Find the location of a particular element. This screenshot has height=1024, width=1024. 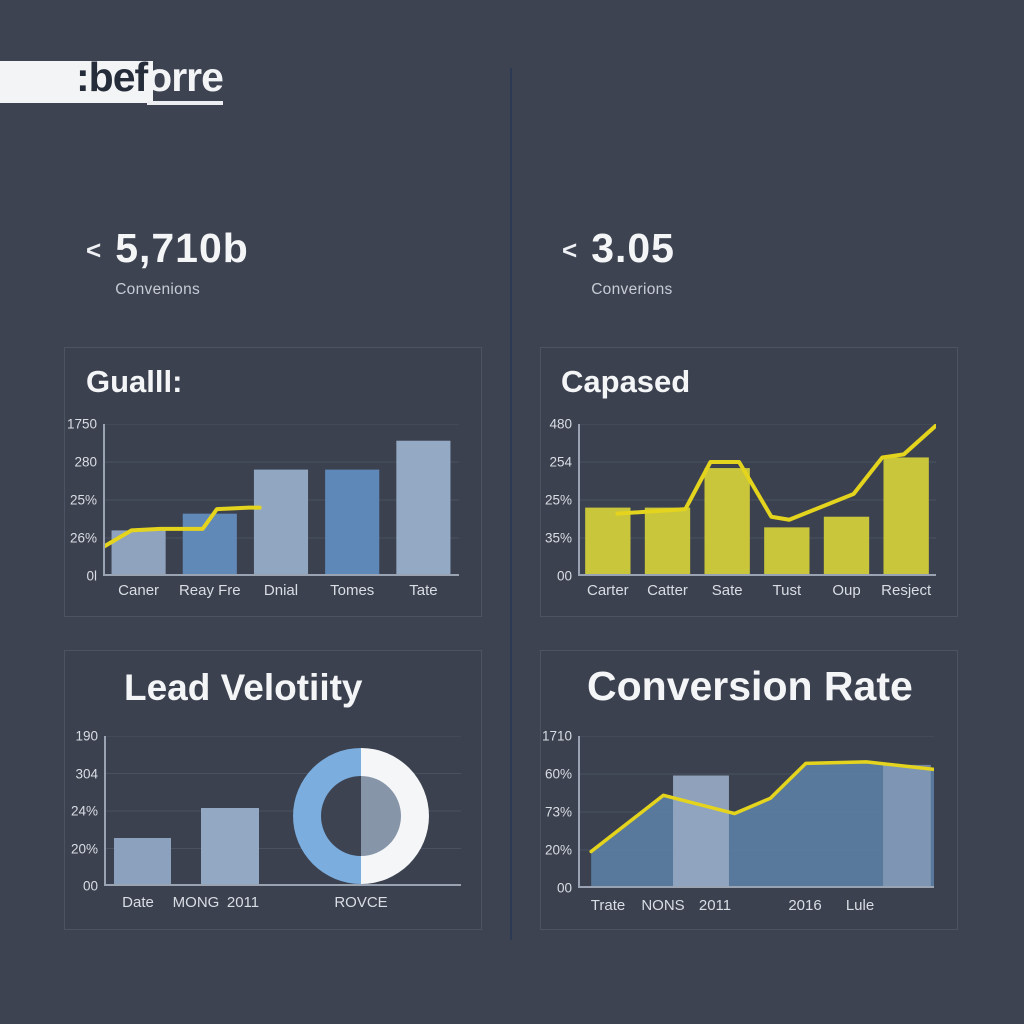

x-axis-labels: Carter Catter Sate Tust Oup Resject is located at coordinates (757, 594).